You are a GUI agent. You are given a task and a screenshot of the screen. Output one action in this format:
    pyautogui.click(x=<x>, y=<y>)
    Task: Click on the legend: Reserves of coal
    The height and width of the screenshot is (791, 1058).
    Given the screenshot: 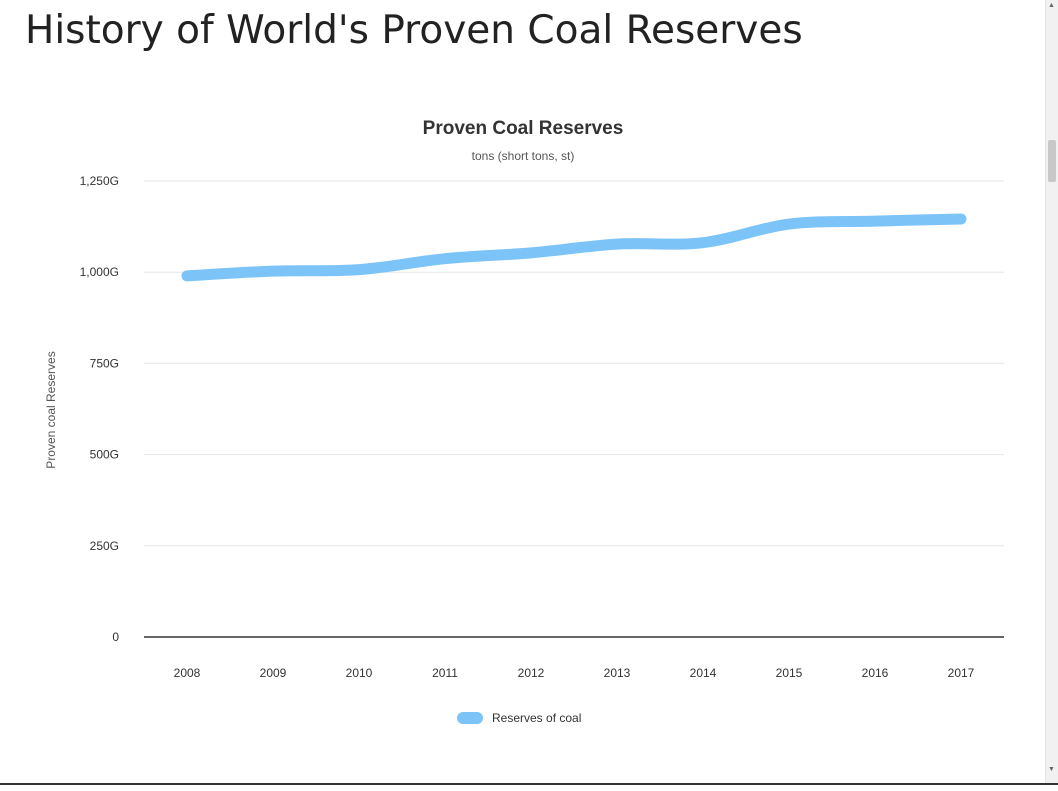 What is the action you would take?
    pyautogui.click(x=519, y=718)
    